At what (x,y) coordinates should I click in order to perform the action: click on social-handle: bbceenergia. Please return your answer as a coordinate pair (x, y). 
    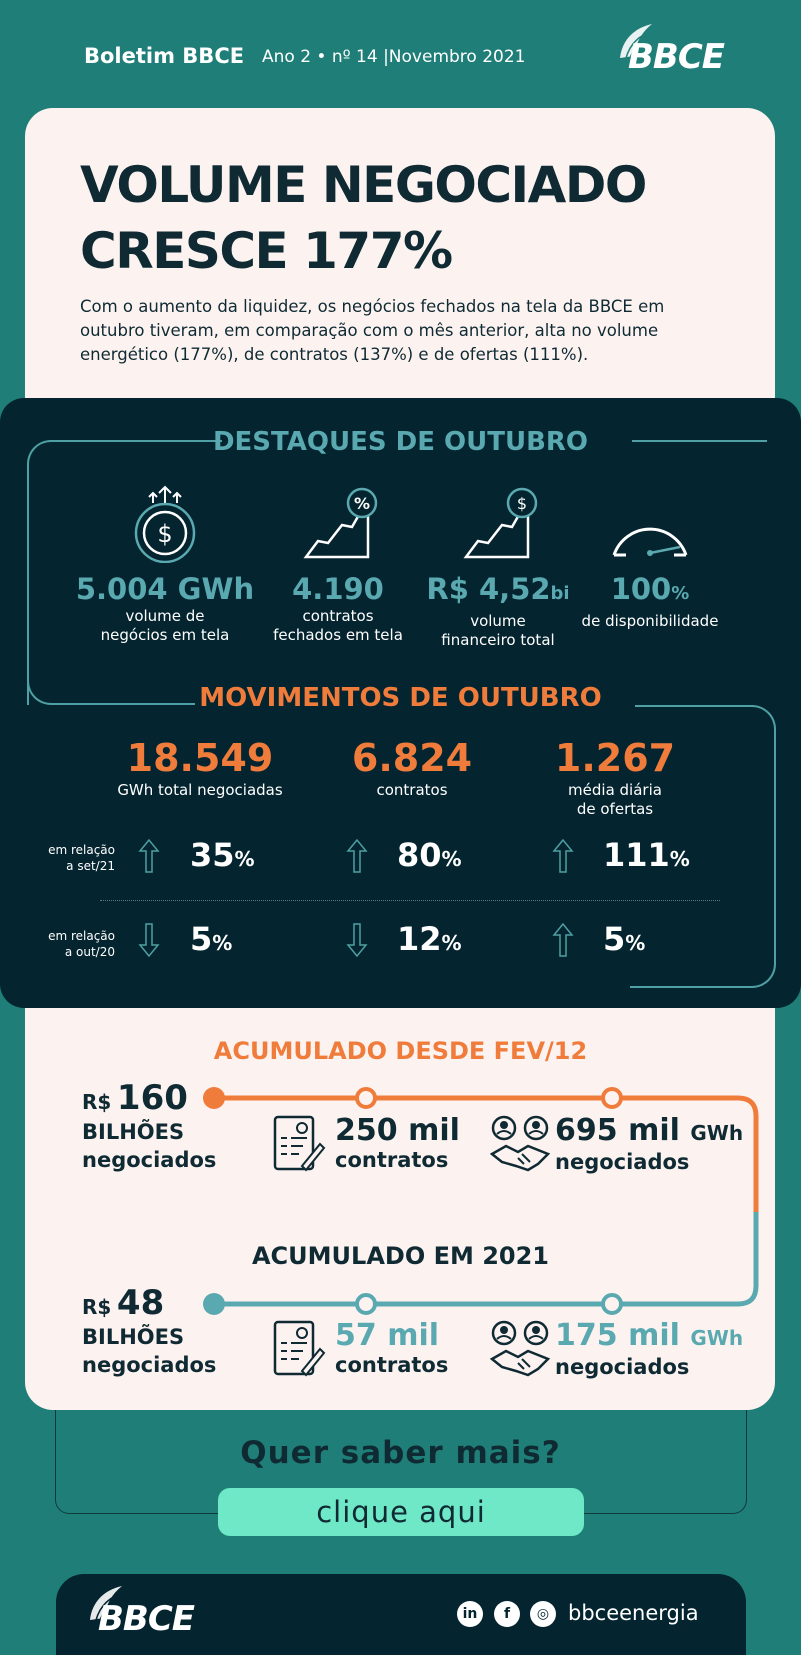
    Looking at the image, I should click on (633, 1613).